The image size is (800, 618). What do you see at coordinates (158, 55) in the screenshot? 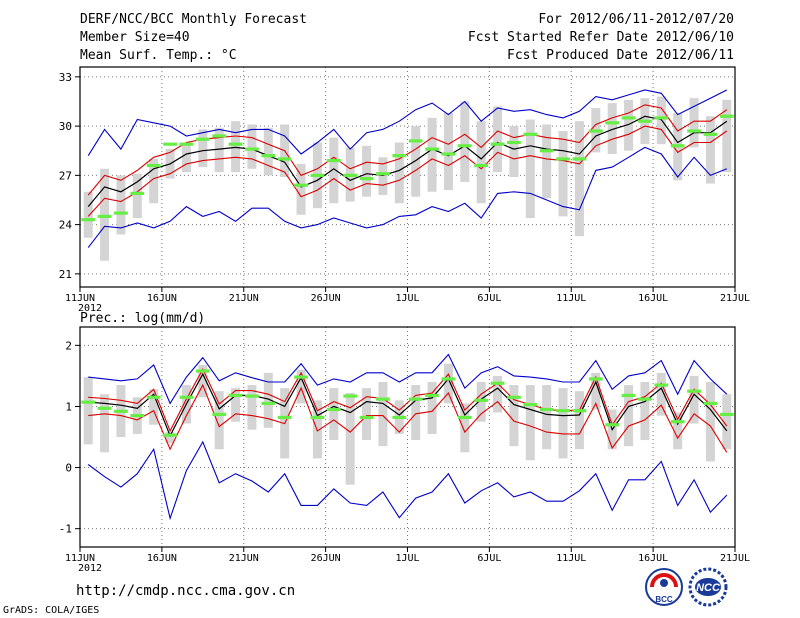
I see `variable-label: Mean Surf. Temp.: °C` at bounding box center [158, 55].